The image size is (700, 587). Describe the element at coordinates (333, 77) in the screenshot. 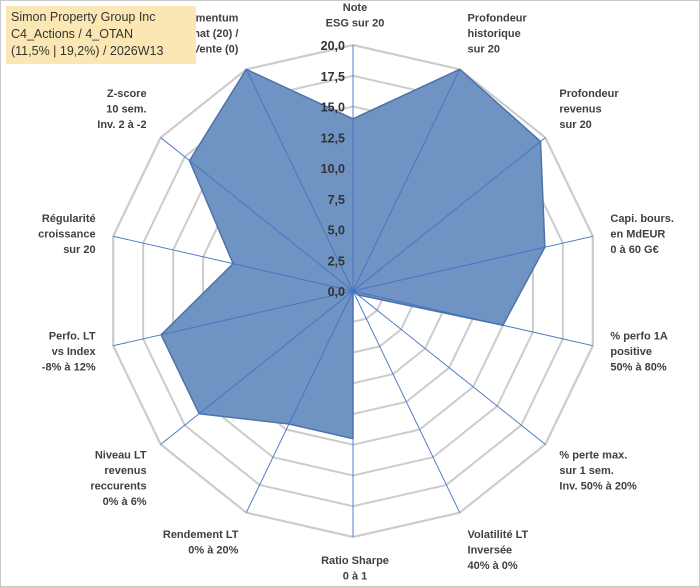

I see `tick-label: 17,5` at that location.